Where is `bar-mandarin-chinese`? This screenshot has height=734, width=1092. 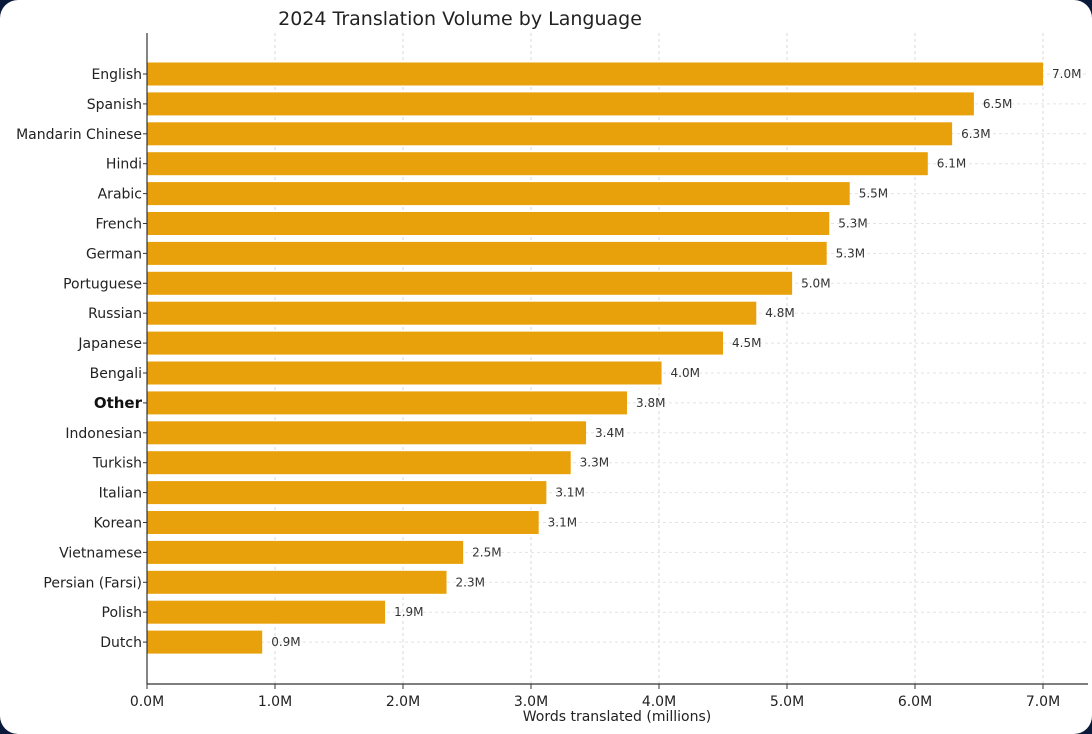 bar-mandarin-chinese is located at coordinates (550, 134).